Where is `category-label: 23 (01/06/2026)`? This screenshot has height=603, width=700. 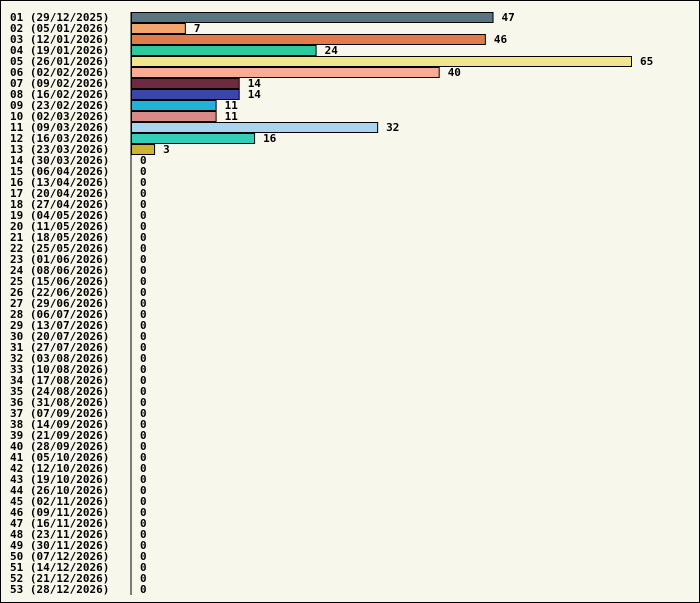
category-label: 23 (01/06/2026) is located at coordinates (59, 259).